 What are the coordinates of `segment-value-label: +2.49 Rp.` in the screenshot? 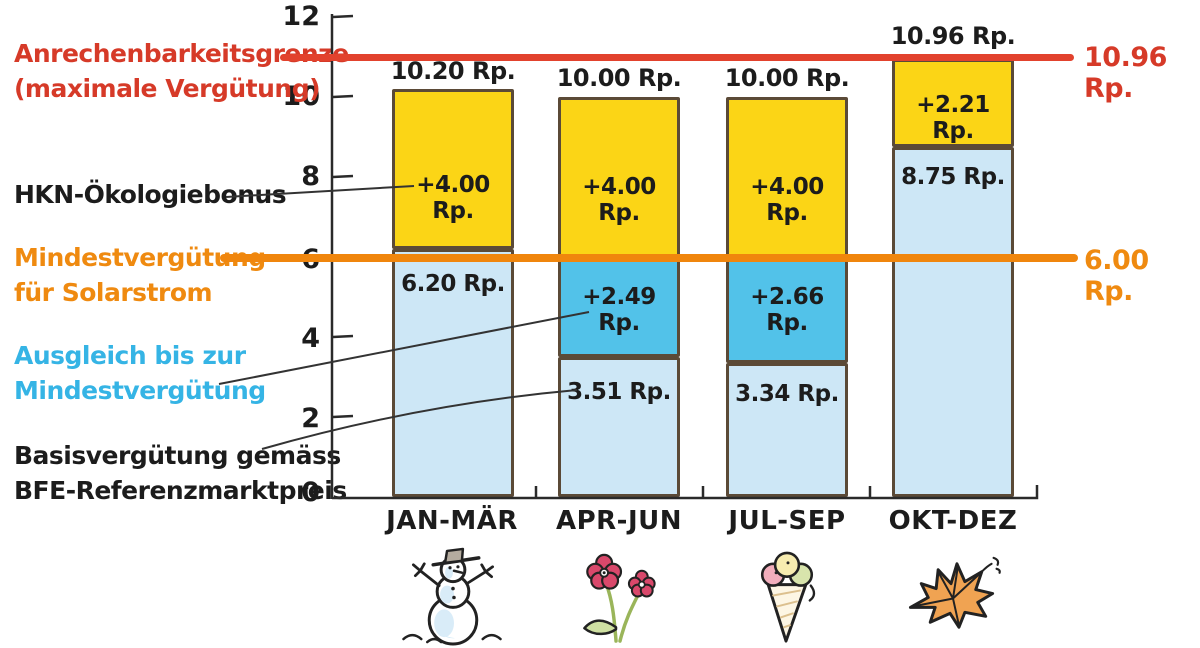 It's located at (619, 310).